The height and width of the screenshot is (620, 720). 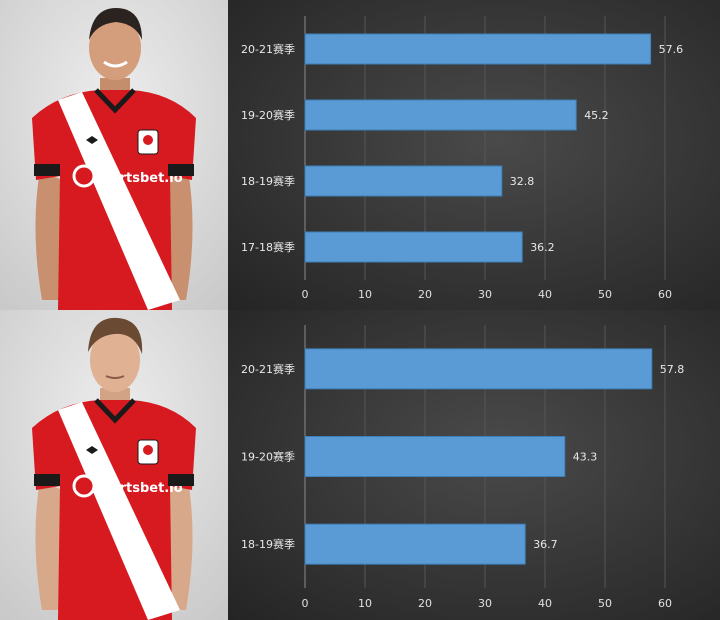 I want to click on value-label: 36.7, so click(x=545, y=544).